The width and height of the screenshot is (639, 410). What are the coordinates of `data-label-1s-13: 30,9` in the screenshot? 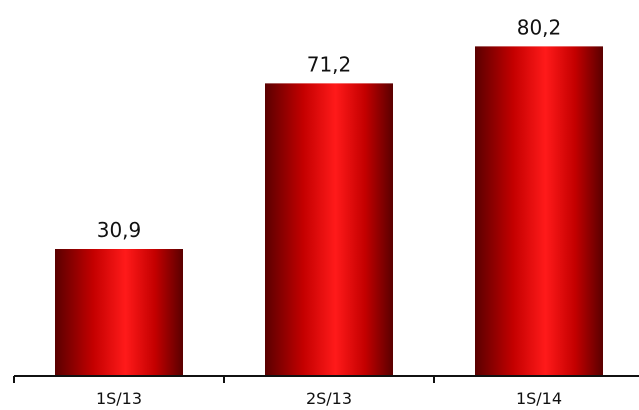 It's located at (119, 230).